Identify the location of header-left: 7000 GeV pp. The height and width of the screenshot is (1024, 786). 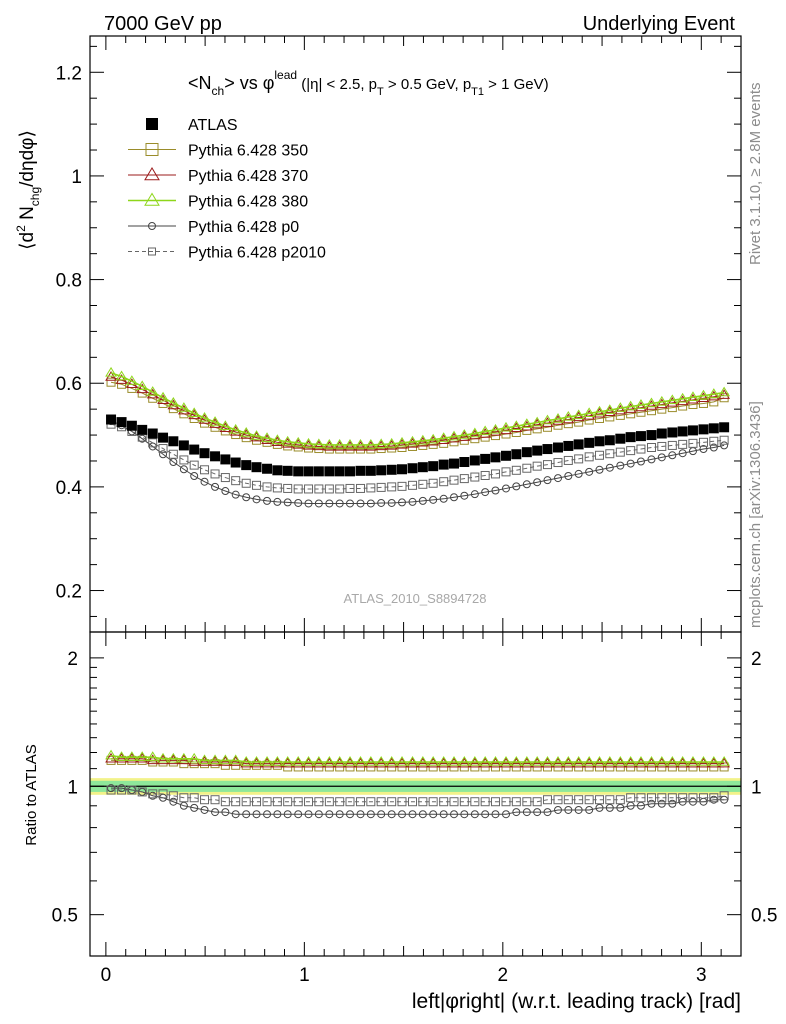
(163, 24).